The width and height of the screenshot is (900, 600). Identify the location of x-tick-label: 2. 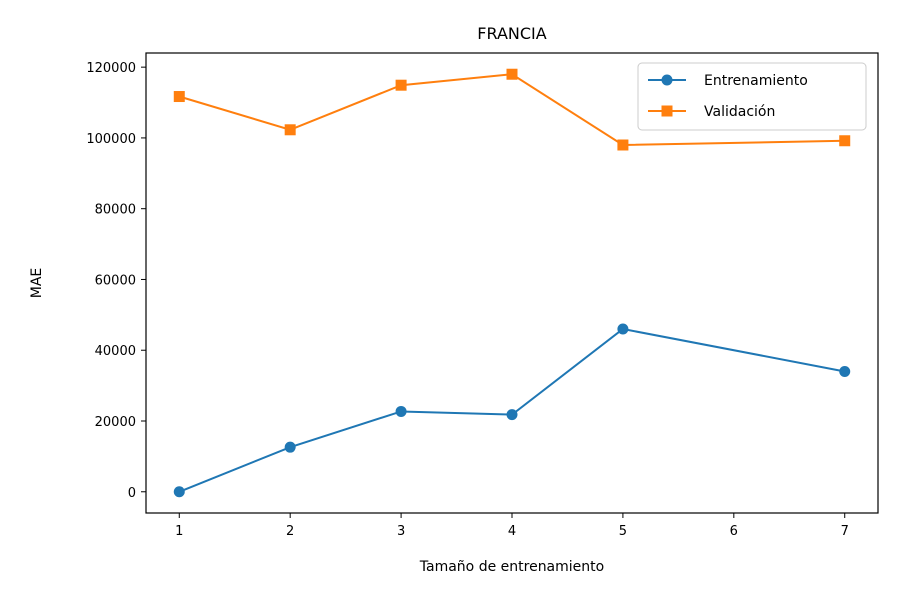
(290, 531).